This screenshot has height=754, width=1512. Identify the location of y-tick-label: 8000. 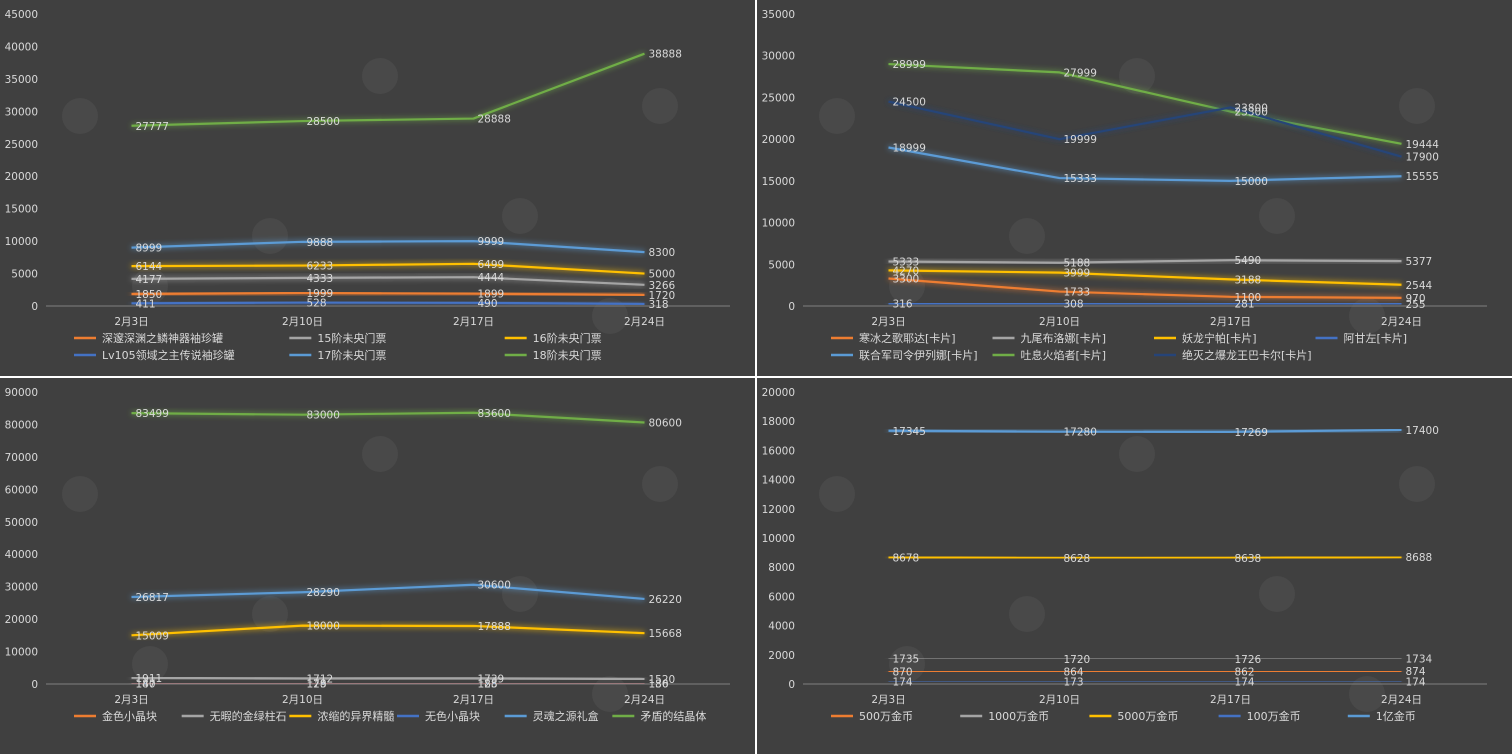
(781, 568).